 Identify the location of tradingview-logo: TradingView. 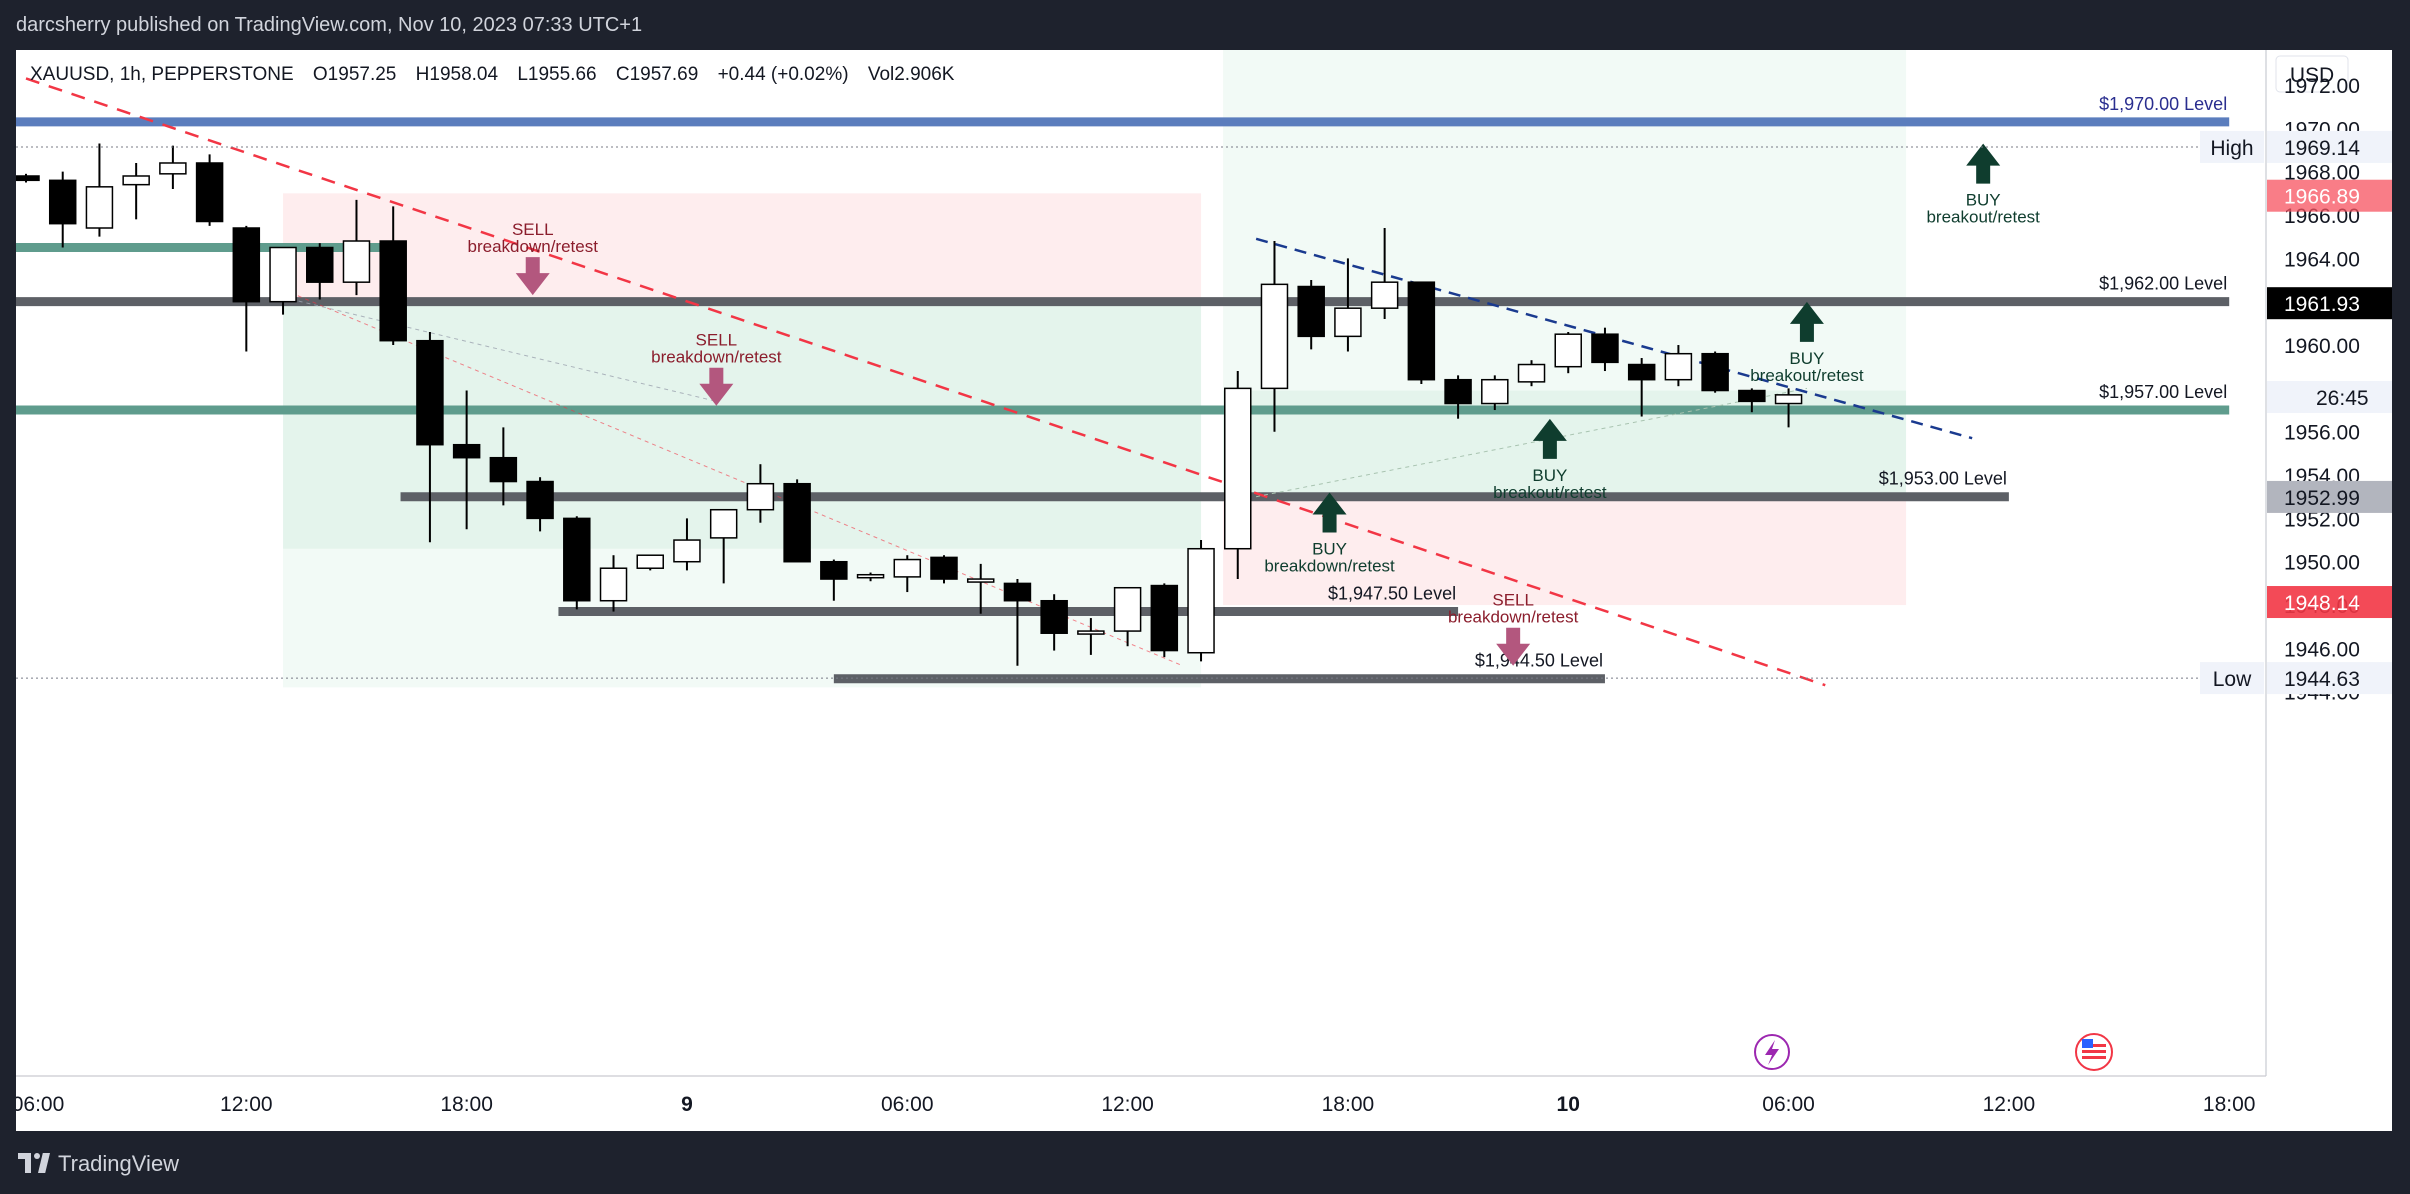
(98, 1164).